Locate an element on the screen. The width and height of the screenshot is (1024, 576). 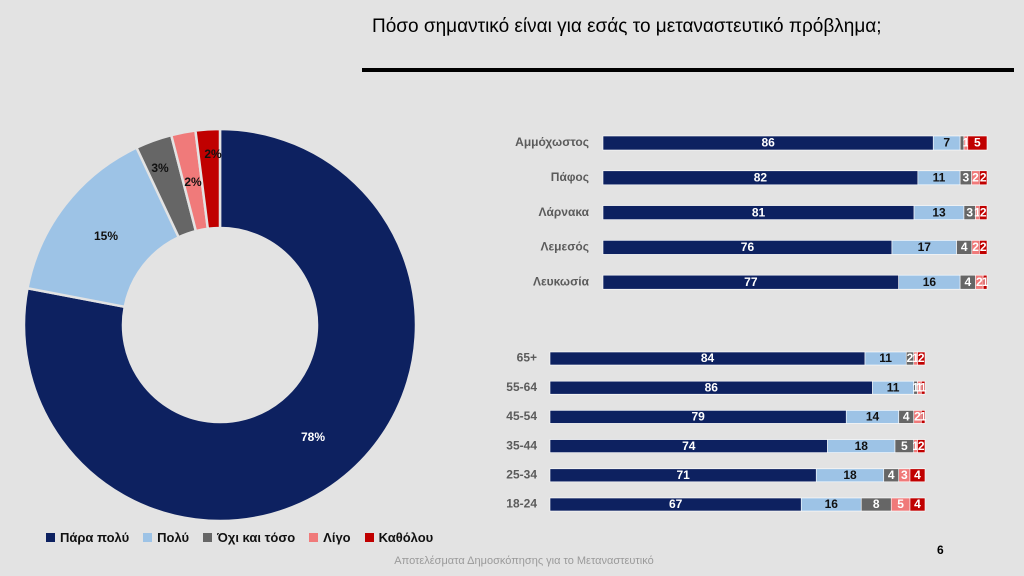
category-label: 18-24 is located at coordinates (521, 504).